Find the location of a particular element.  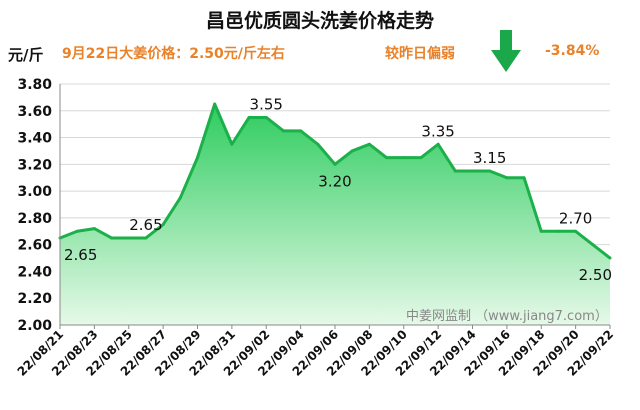

data-label: 3.20 is located at coordinates (334, 181).